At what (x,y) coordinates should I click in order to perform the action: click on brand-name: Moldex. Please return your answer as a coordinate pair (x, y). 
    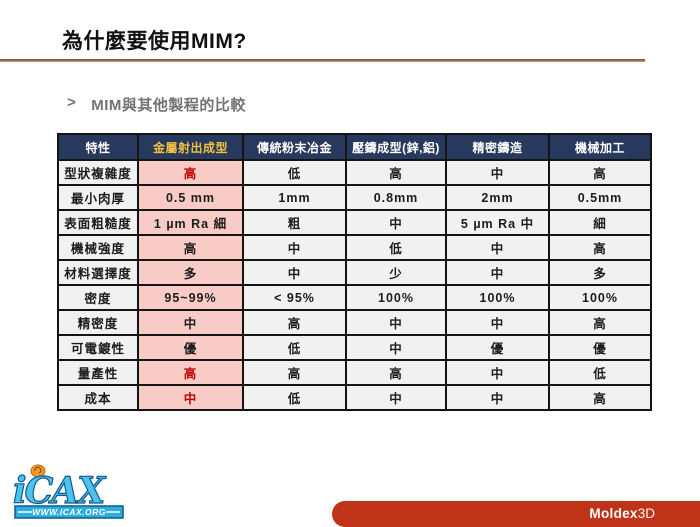
    Looking at the image, I should click on (613, 513).